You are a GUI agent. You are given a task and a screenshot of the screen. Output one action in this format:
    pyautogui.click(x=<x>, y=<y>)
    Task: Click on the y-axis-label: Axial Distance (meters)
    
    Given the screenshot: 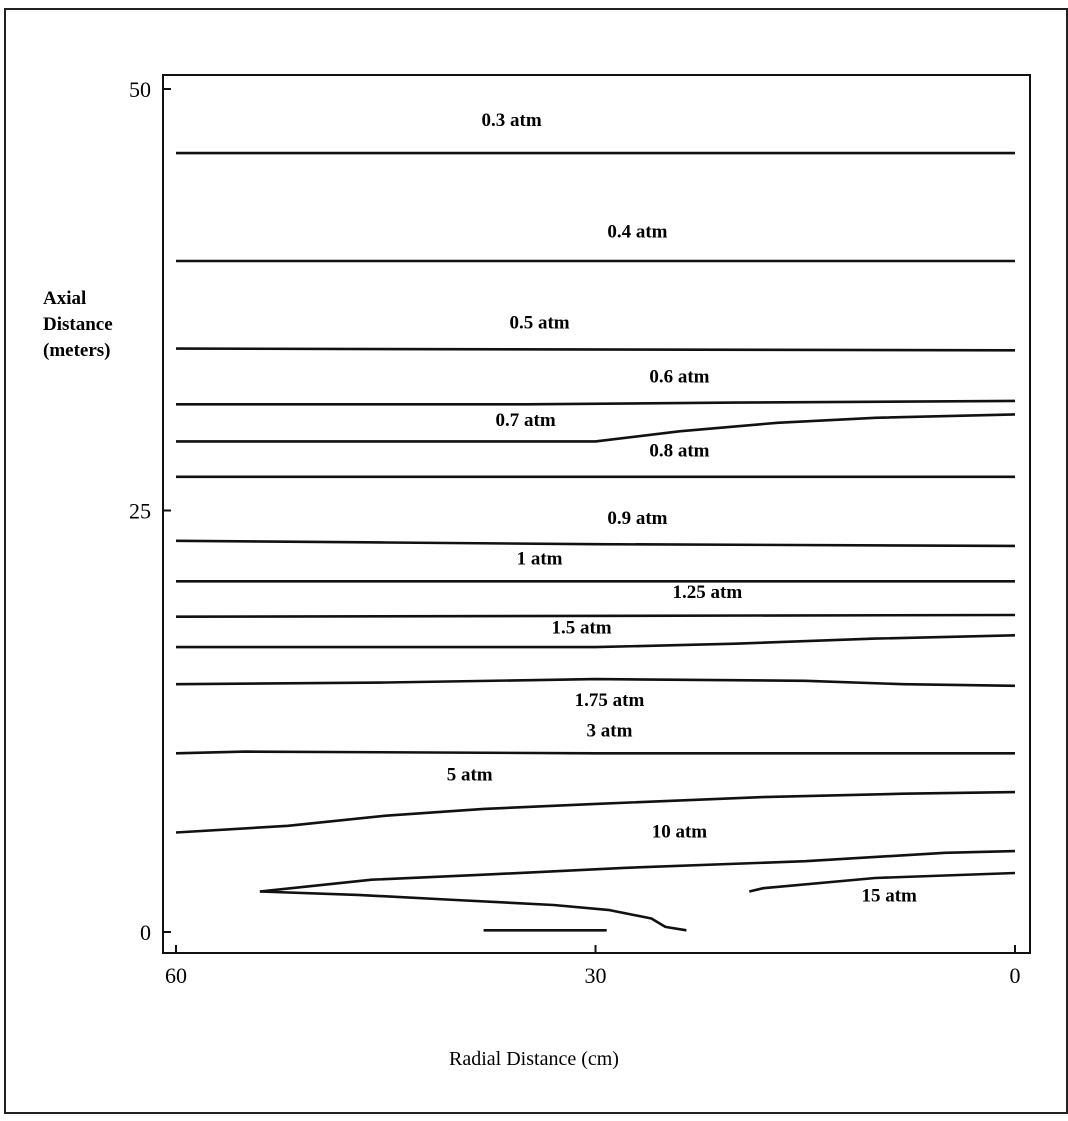 What is the action you would take?
    pyautogui.click(x=78, y=325)
    